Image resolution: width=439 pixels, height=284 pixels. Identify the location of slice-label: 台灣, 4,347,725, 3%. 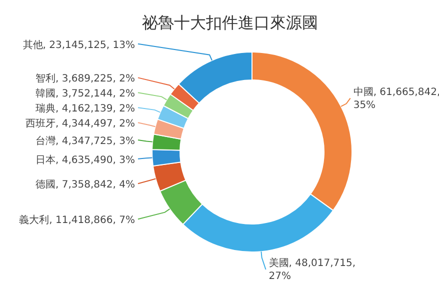
(85, 140).